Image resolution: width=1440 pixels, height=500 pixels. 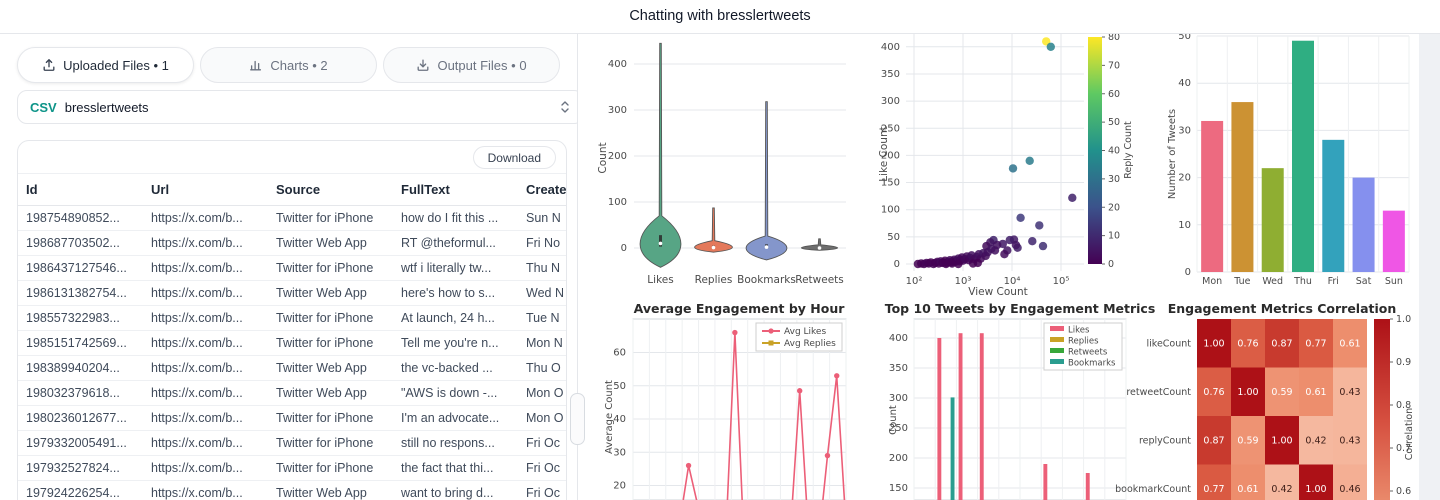 I want to click on day-bar-thu, so click(x=1303, y=156).